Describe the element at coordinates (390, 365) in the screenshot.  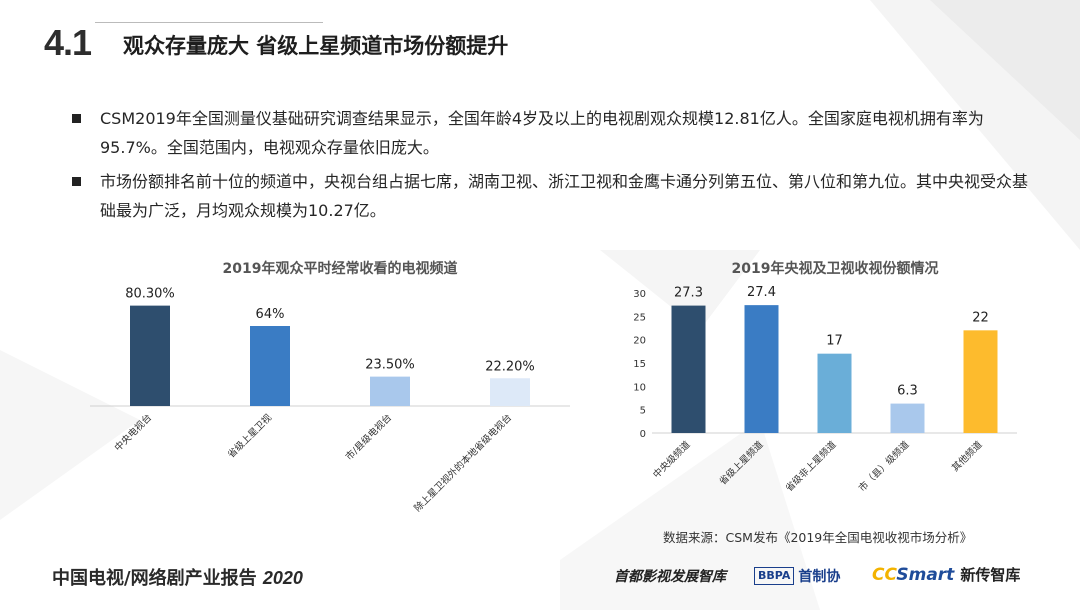
I see `chart1-value-label: 23.50%` at that location.